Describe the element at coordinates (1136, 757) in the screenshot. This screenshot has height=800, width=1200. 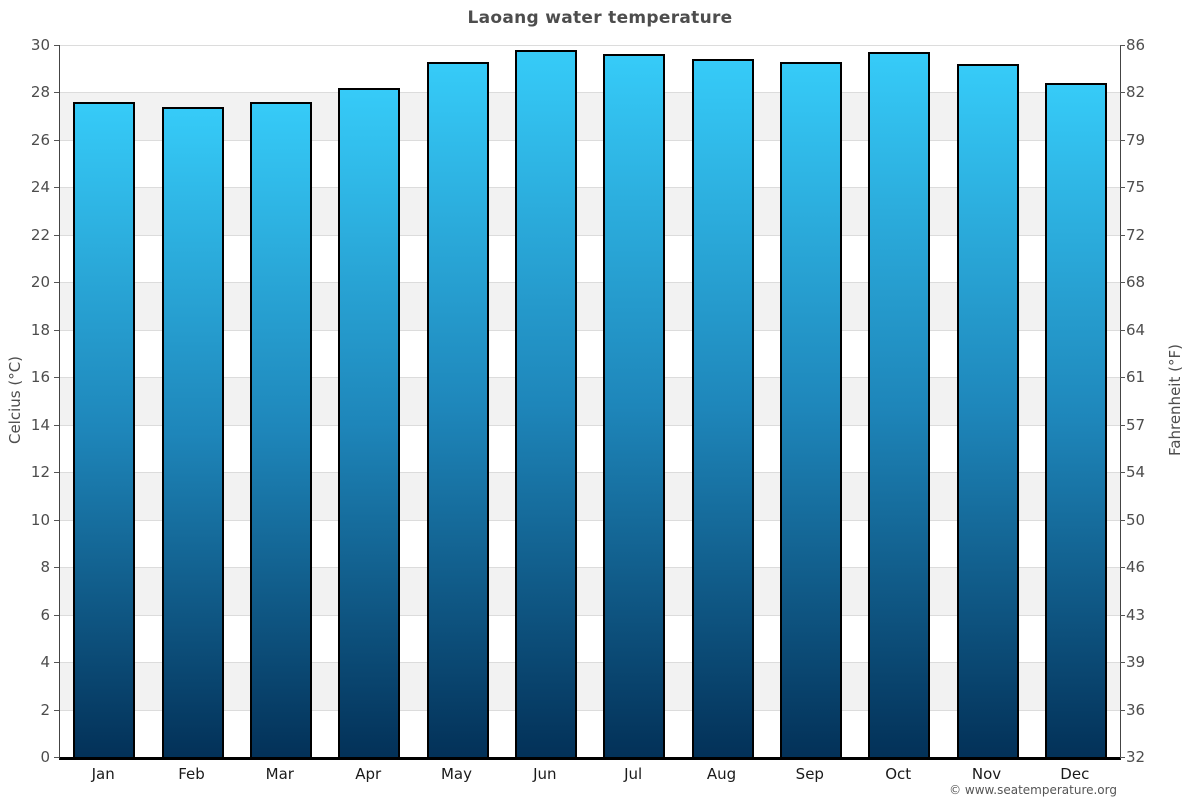
I see `y-tick-fahrenheit-32: 32` at that location.